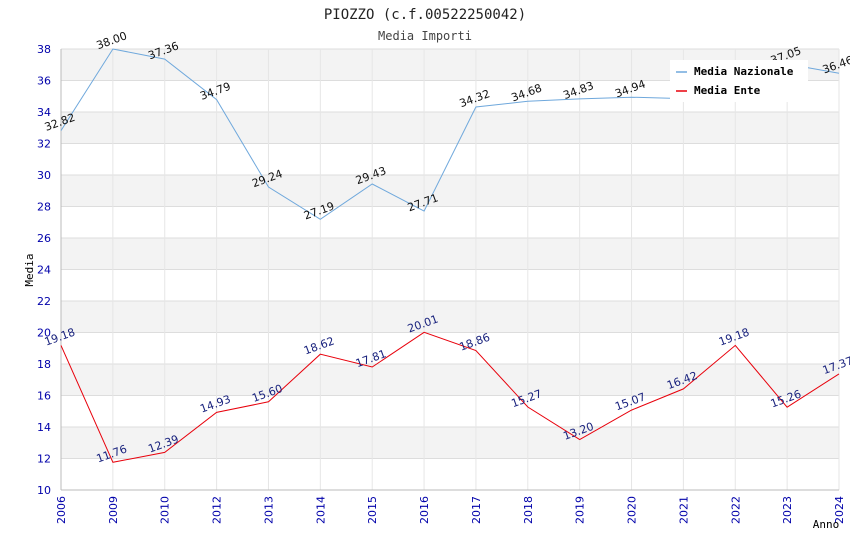 Image resolution: width=850 pixels, height=550 pixels. What do you see at coordinates (268, 510) in the screenshot?
I see `x-tick-label: 2013` at bounding box center [268, 510].